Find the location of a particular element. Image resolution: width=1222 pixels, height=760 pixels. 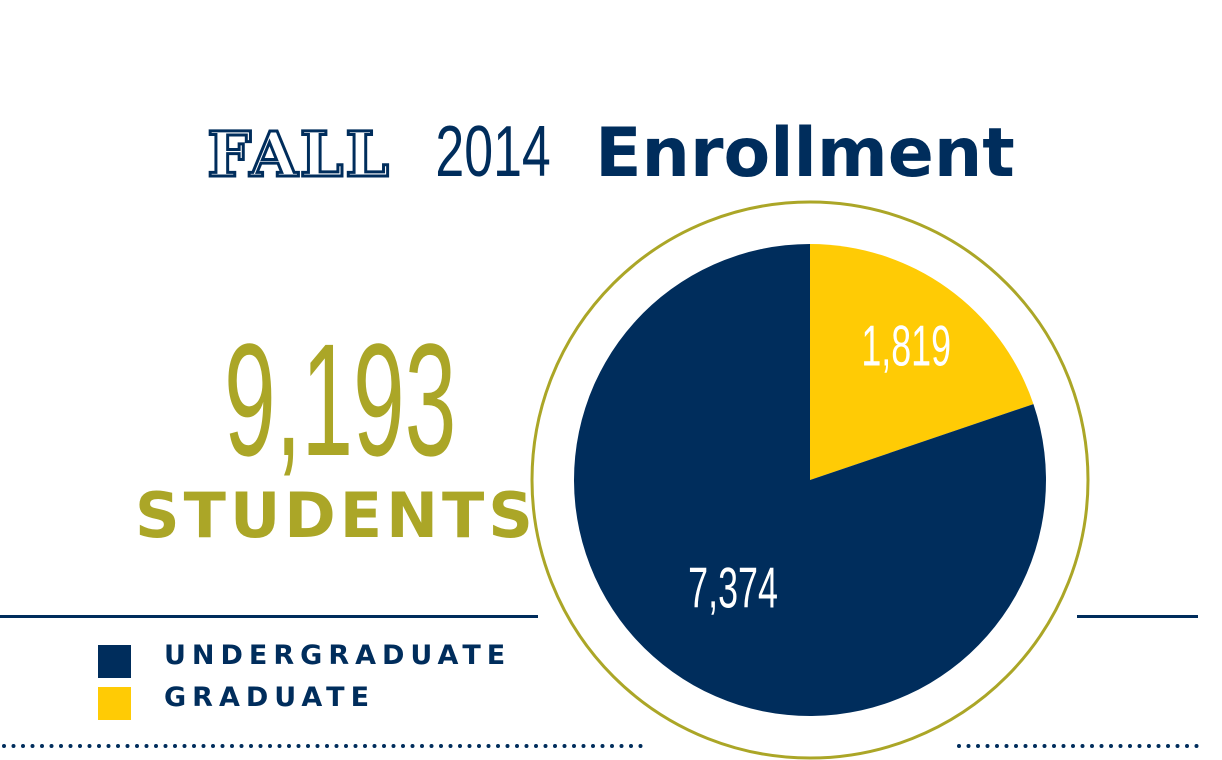

legend-swatch-undergraduate is located at coordinates (114, 661).